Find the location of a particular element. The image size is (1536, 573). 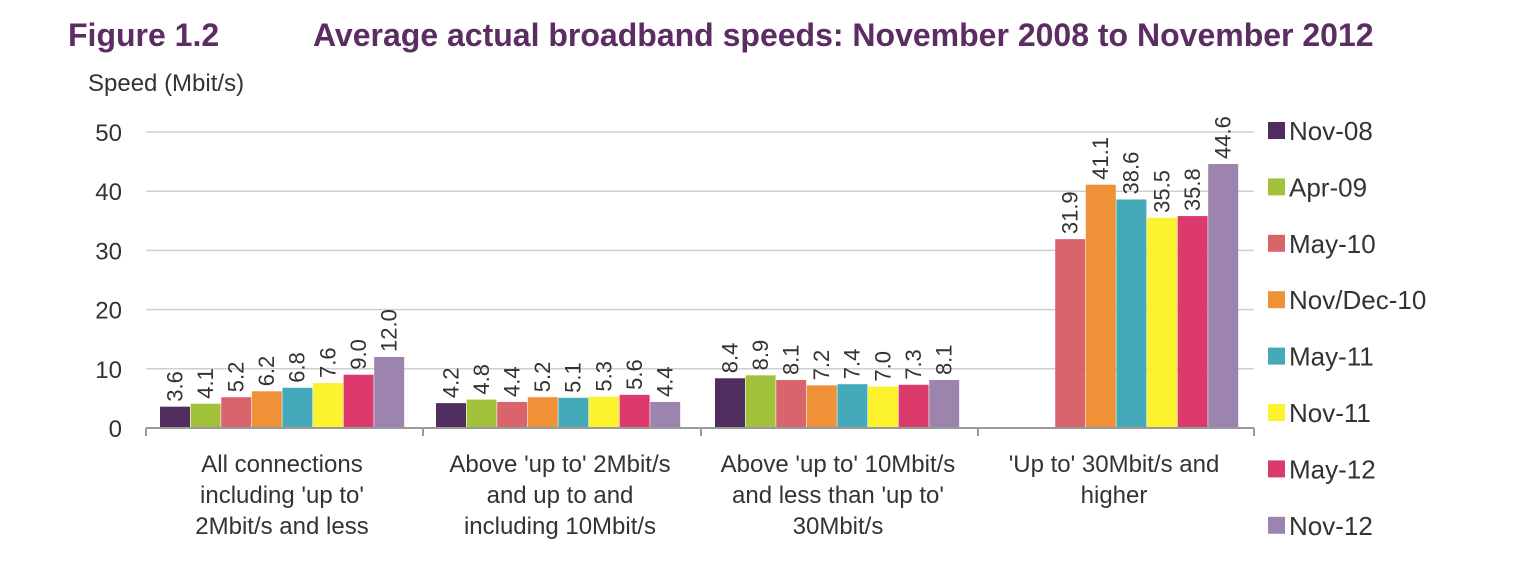

data-label: 5.1 is located at coordinates (573, 377).